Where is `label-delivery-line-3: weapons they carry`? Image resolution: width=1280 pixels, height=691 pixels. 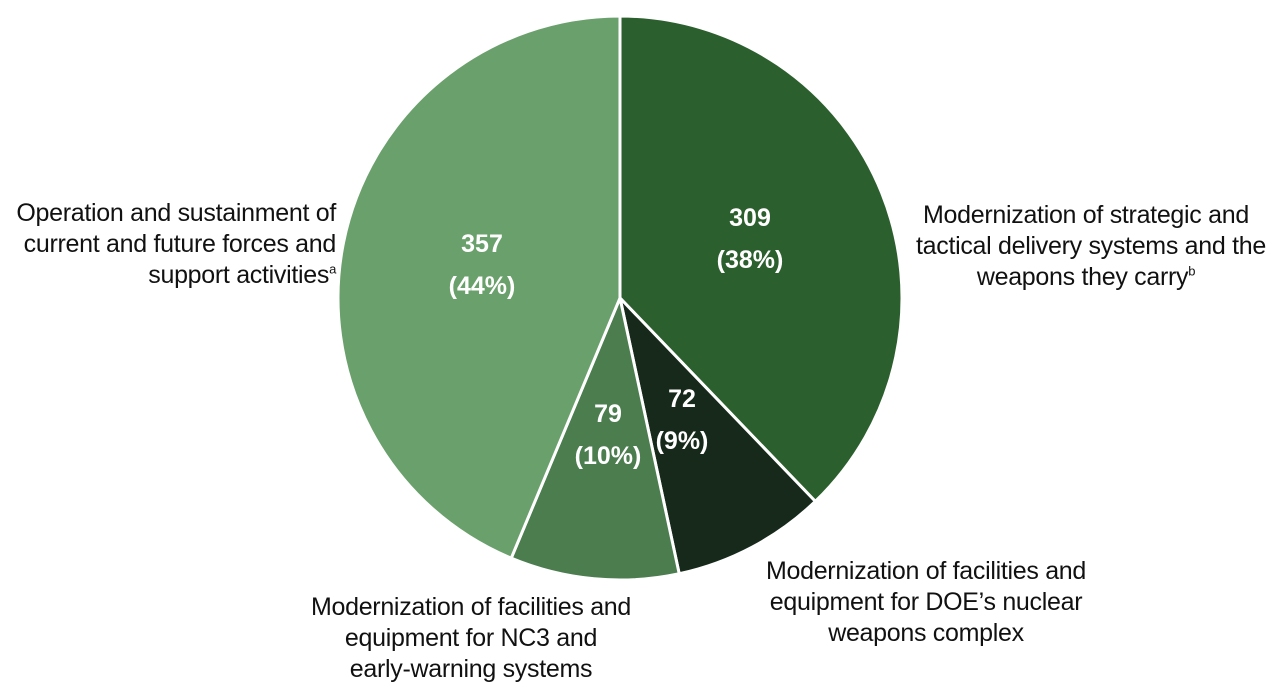 label-delivery-line-3: weapons they carry is located at coordinates (1082, 277).